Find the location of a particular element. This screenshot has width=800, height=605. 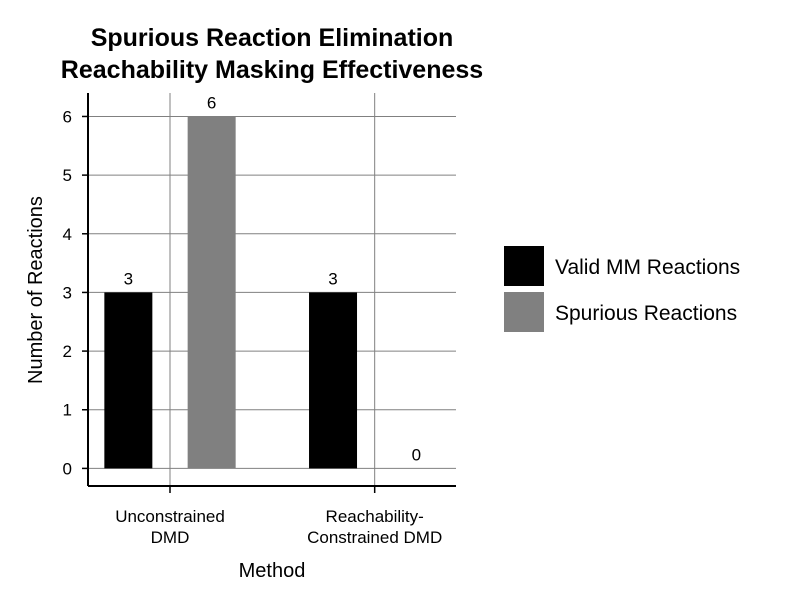

y-tick-label: 1 is located at coordinates (67, 410).